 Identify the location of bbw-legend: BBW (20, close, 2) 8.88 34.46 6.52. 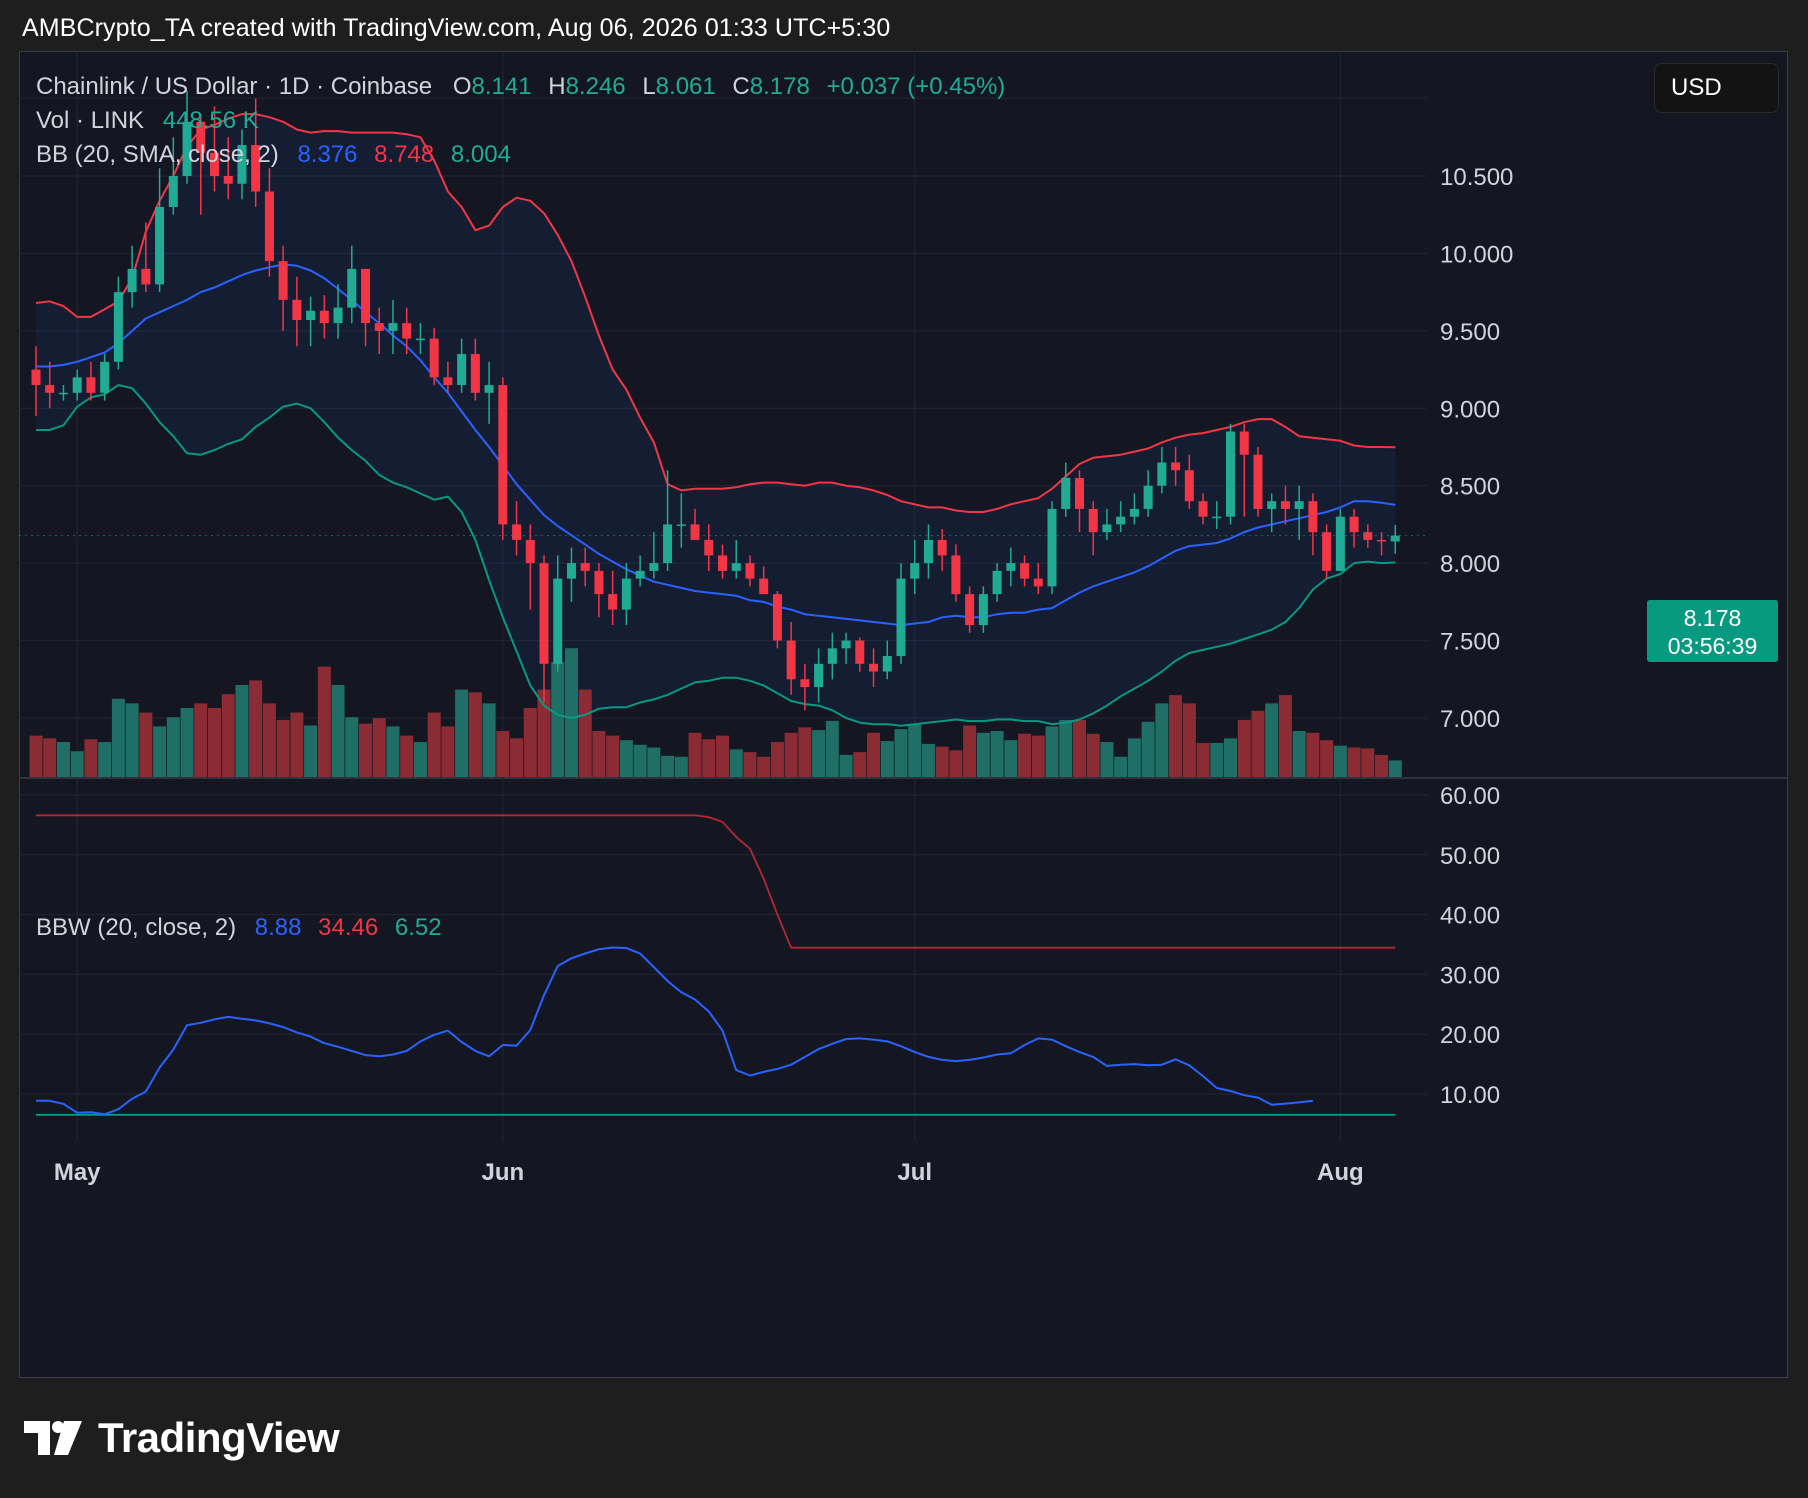
(239, 928).